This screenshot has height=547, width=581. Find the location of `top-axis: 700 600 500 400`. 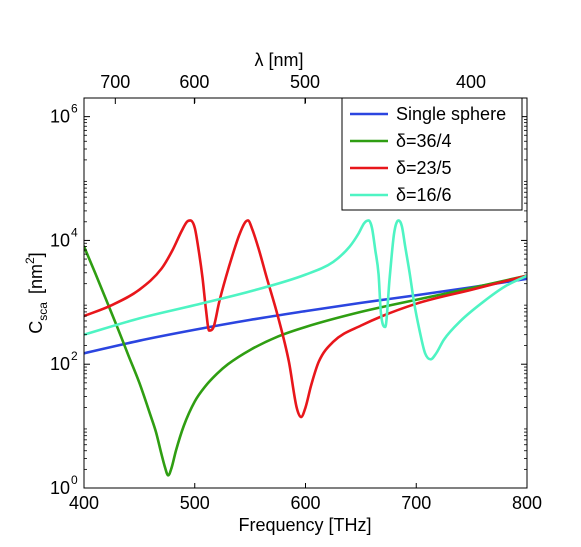

top-axis: 700 600 500 400 is located at coordinates (293, 88).